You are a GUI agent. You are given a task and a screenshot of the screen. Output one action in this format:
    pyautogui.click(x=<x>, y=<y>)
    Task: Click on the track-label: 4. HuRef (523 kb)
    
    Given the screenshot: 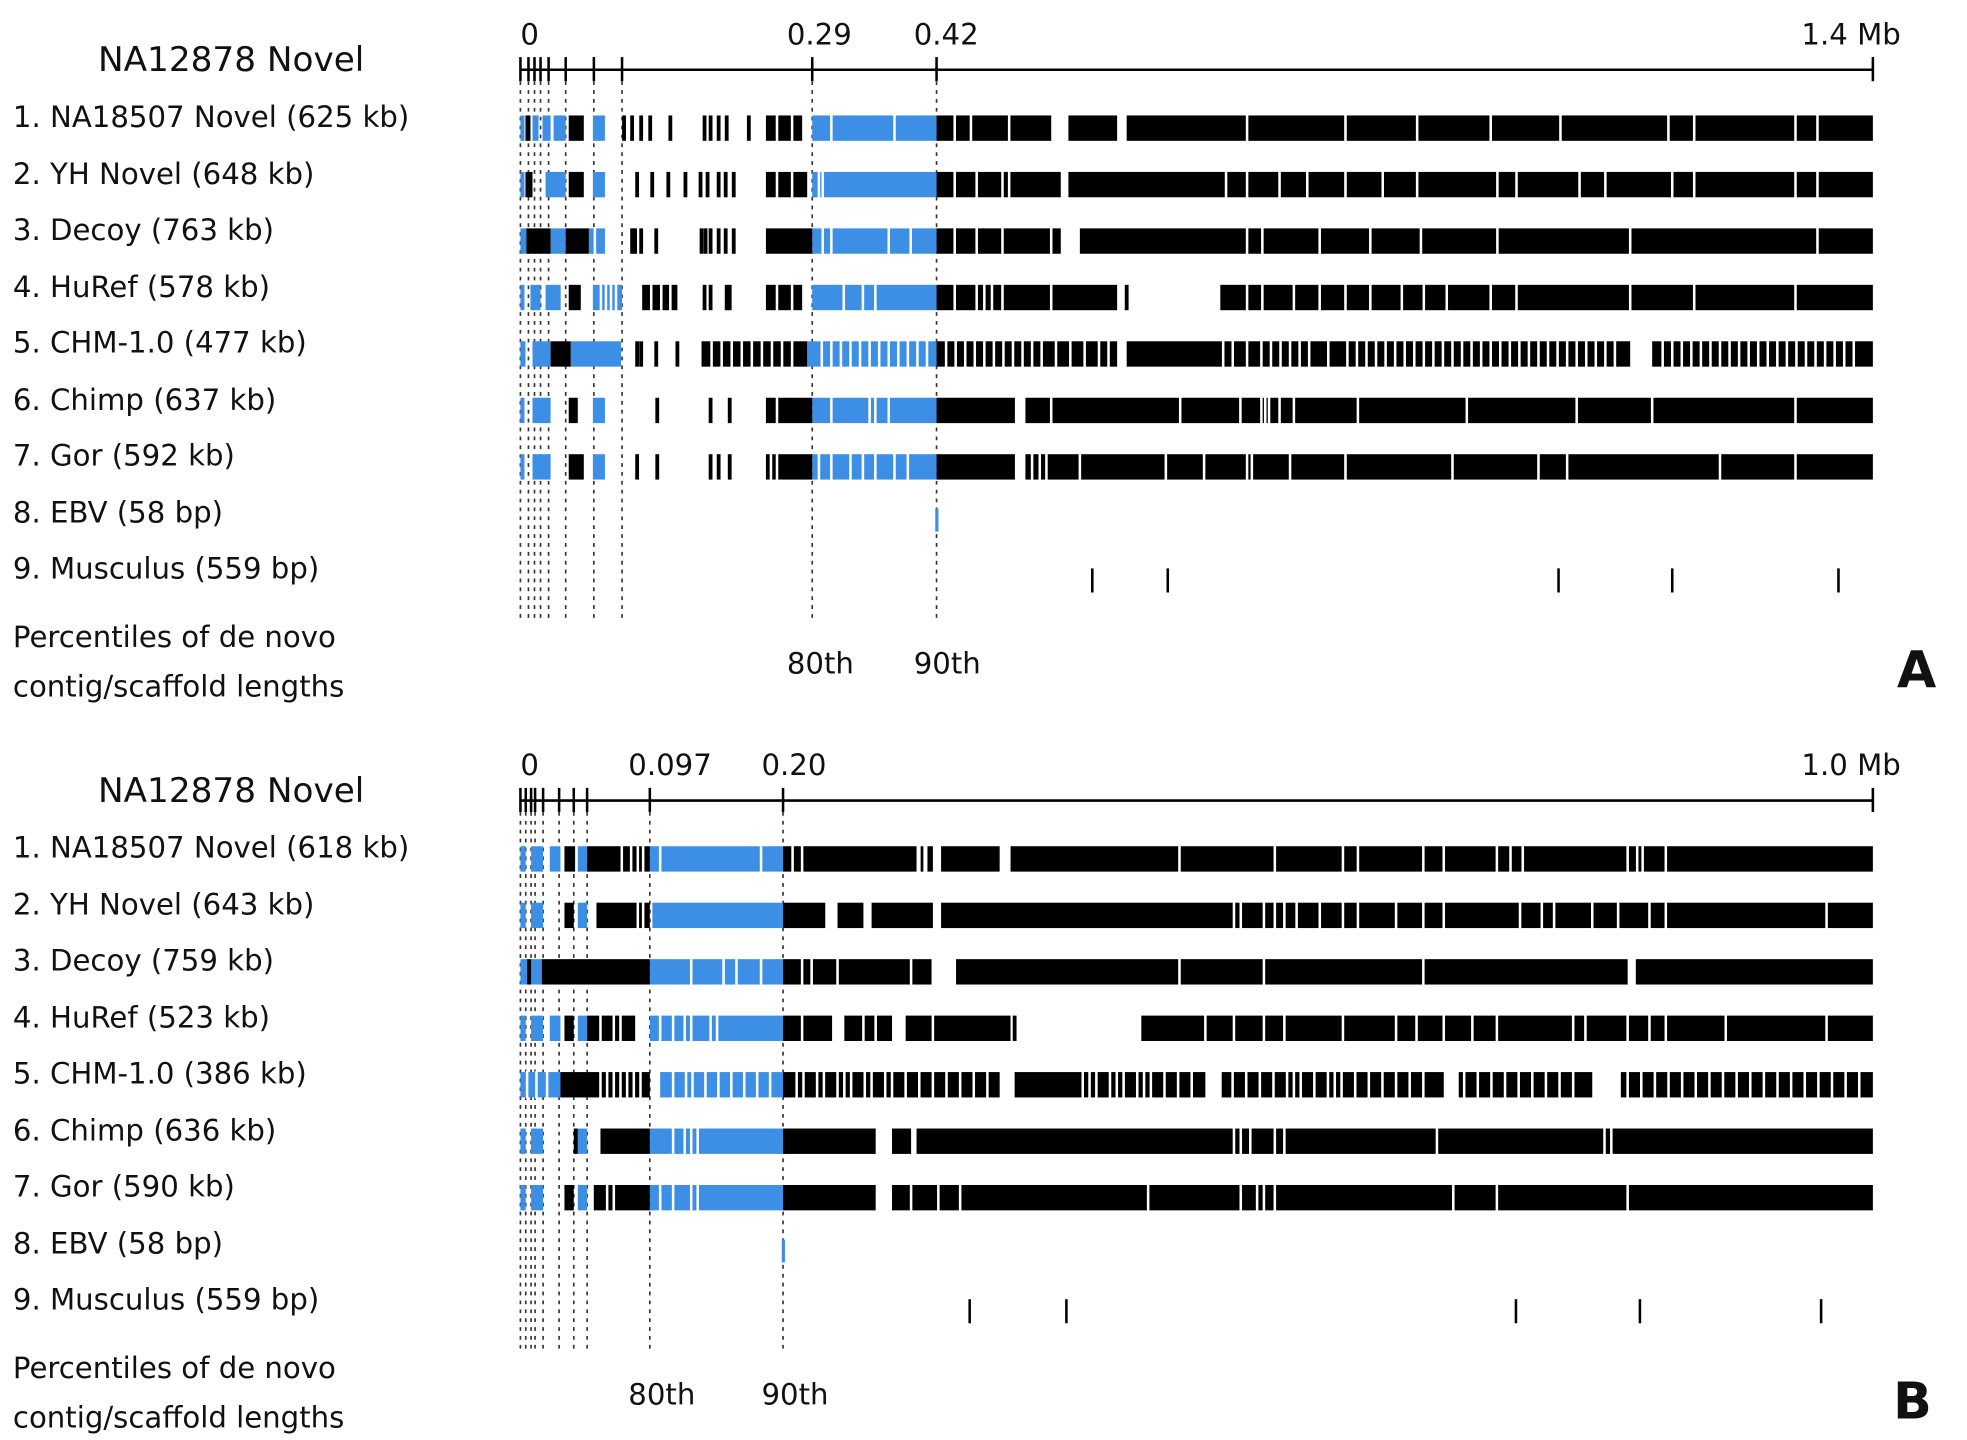 What is the action you would take?
    pyautogui.click(x=141, y=1018)
    